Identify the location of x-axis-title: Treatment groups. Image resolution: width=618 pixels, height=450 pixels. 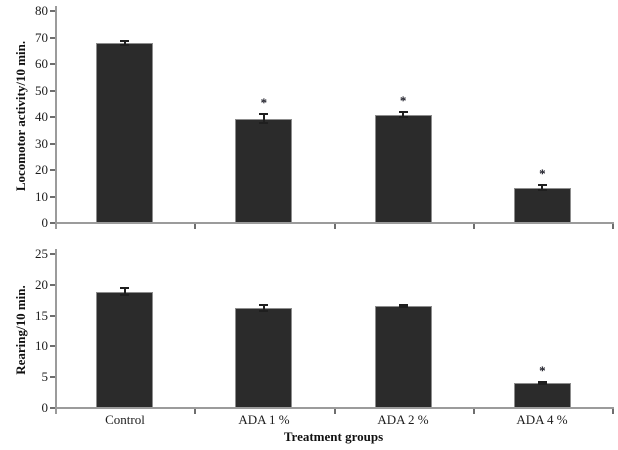
(333, 436).